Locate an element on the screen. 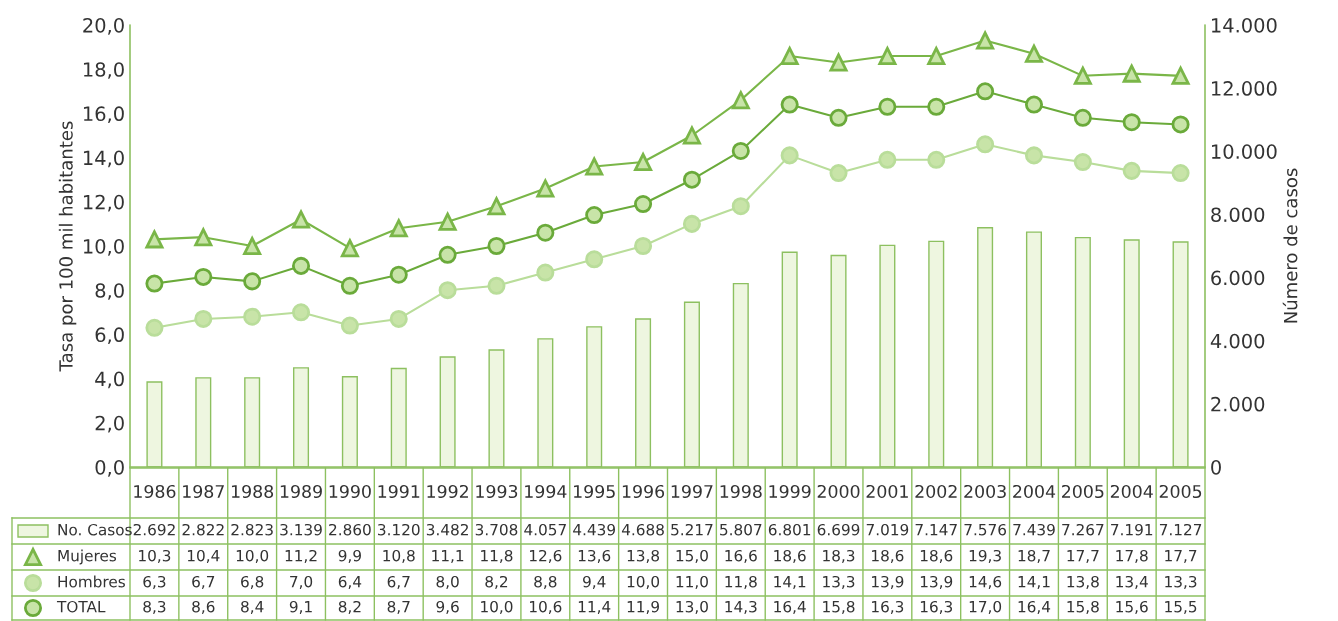 This screenshot has height=621, width=1338. data-label: 15,8 is located at coordinates (839, 607).